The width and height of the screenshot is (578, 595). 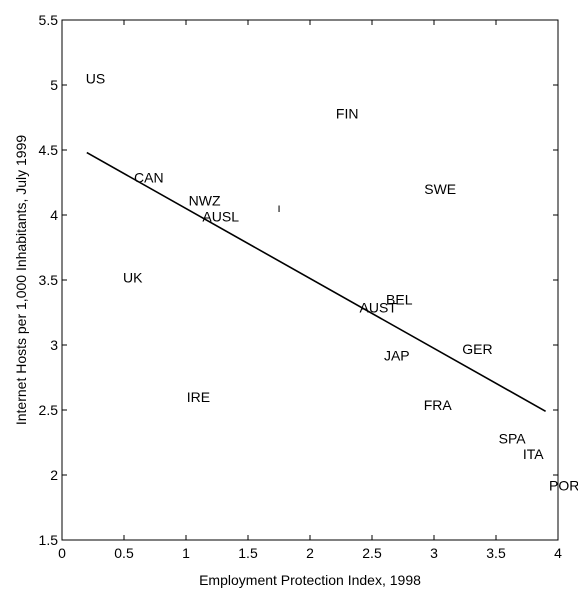 I want to click on point-label-ausl: AUSL, so click(x=220, y=216).